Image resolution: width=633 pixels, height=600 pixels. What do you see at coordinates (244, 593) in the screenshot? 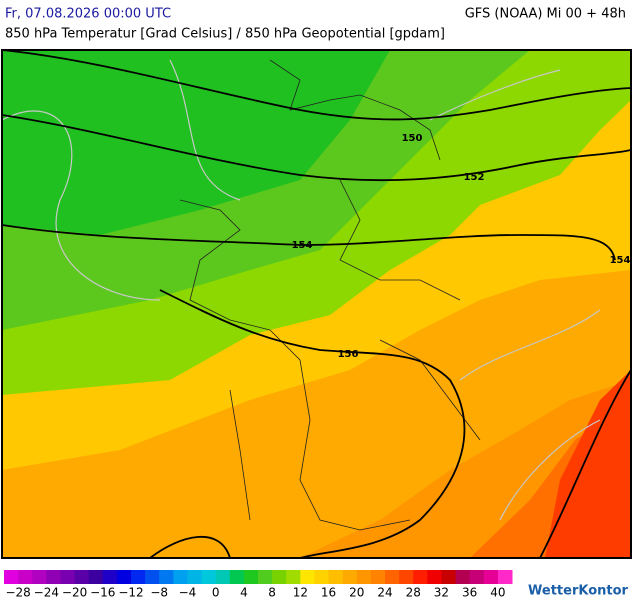
I see `colorbar-label: 4` at bounding box center [244, 593].